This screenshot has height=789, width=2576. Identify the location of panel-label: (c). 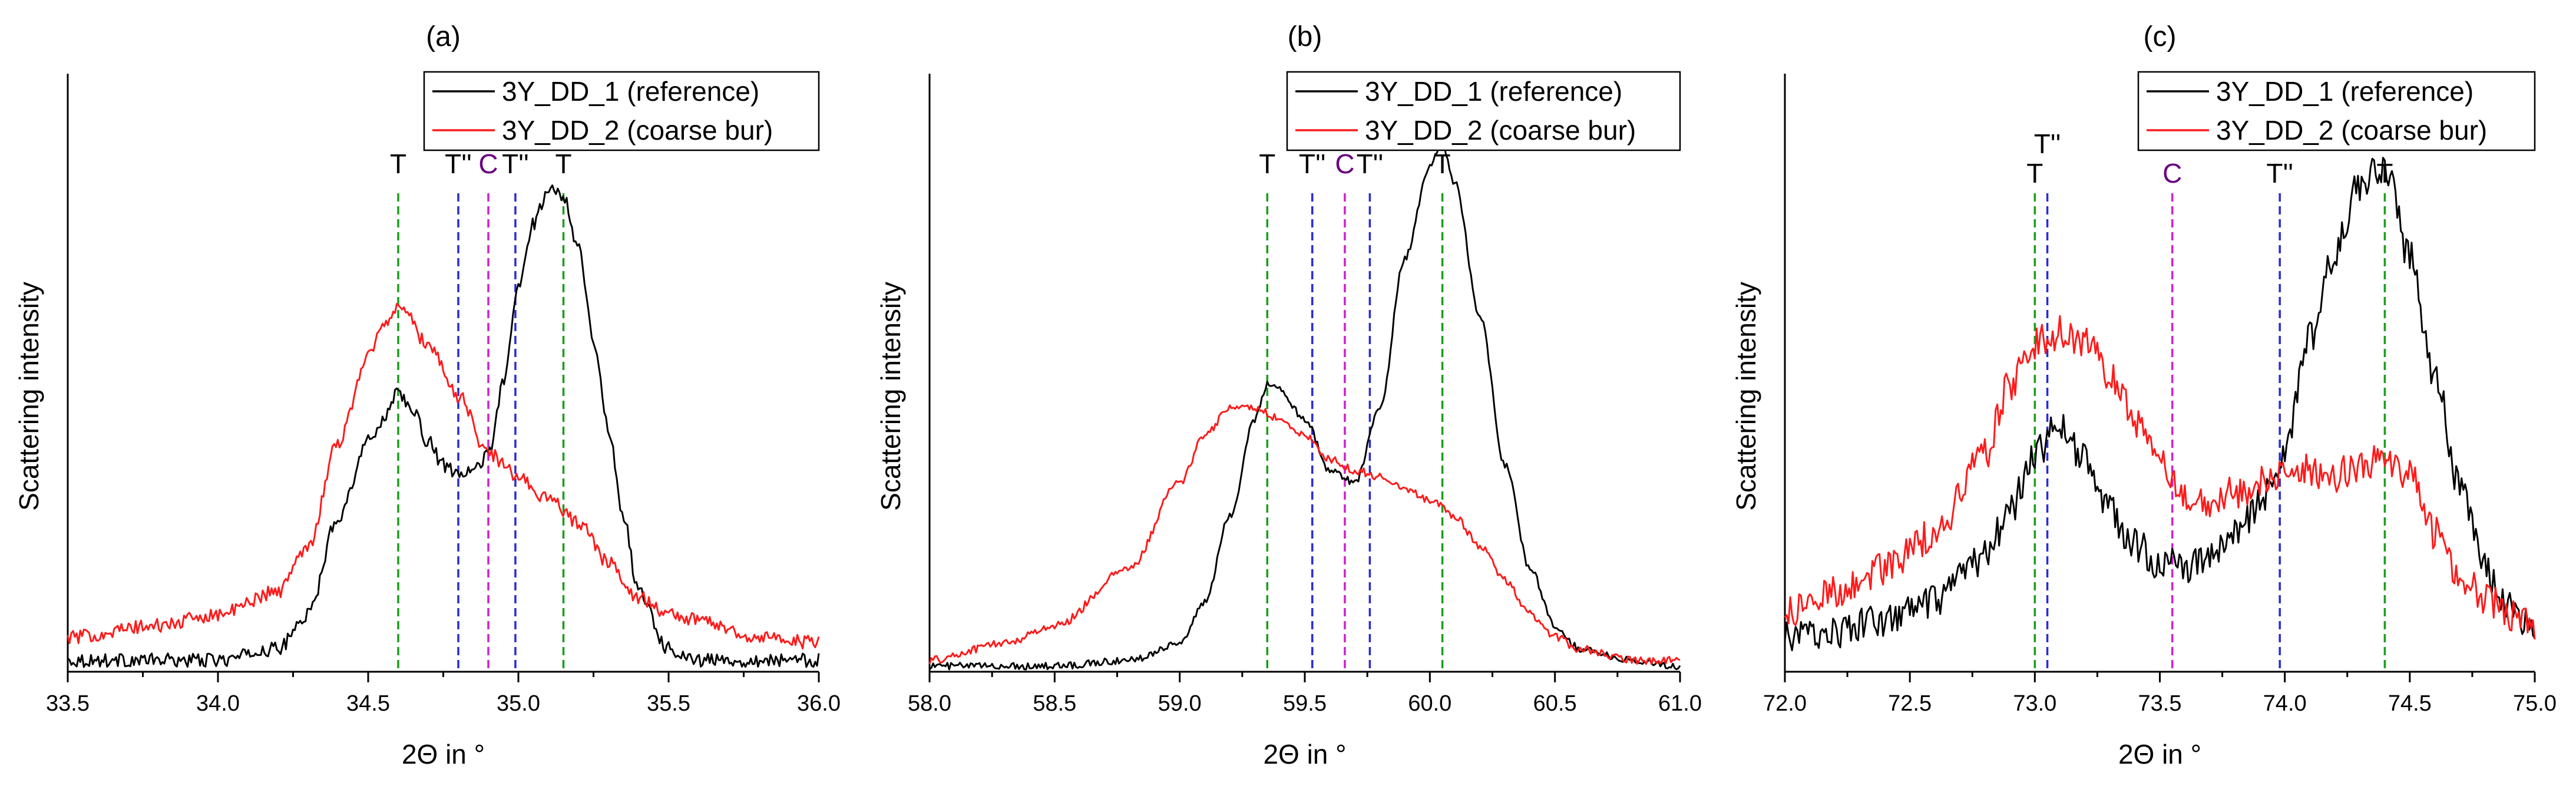
(2160, 36).